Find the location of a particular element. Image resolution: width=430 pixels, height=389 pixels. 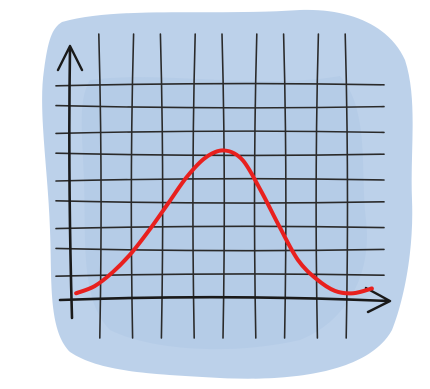

x-axis-arrow is located at coordinates (378, 300).